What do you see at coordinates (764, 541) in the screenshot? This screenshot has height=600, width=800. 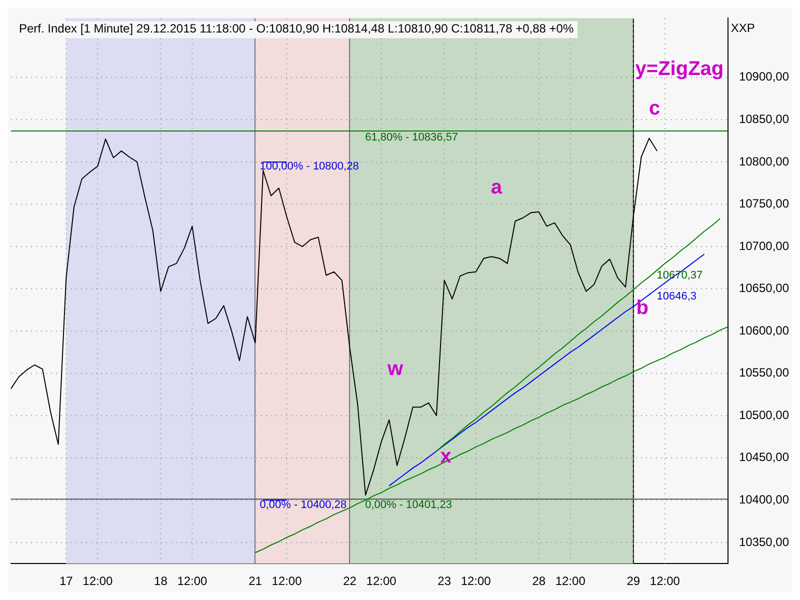 I see `y-tick-label: 10350,00` at bounding box center [764, 541].